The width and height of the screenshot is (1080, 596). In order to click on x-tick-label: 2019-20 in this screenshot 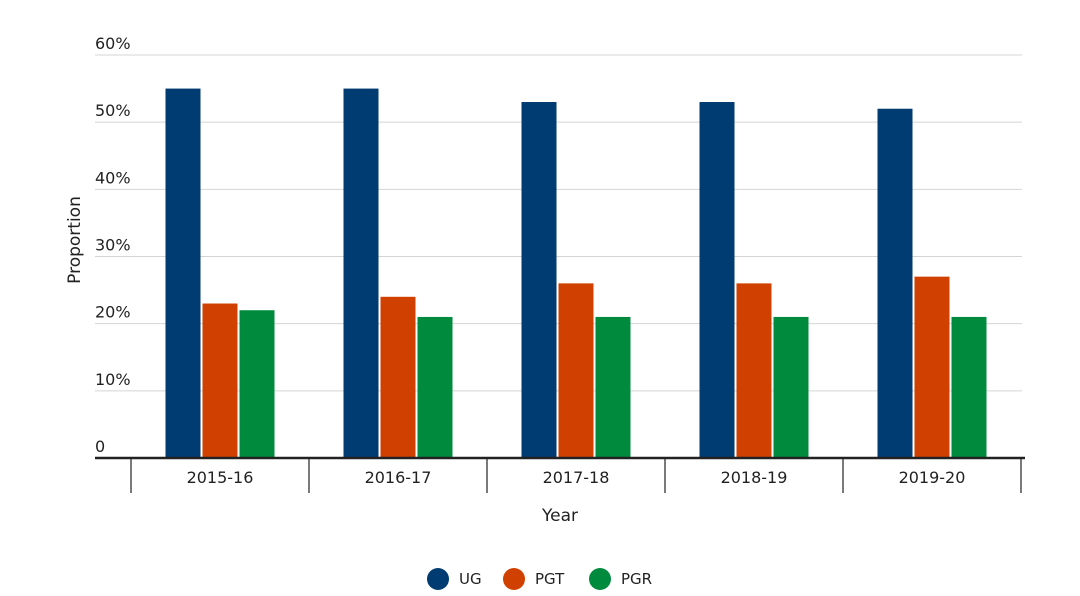, I will do `click(932, 477)`.